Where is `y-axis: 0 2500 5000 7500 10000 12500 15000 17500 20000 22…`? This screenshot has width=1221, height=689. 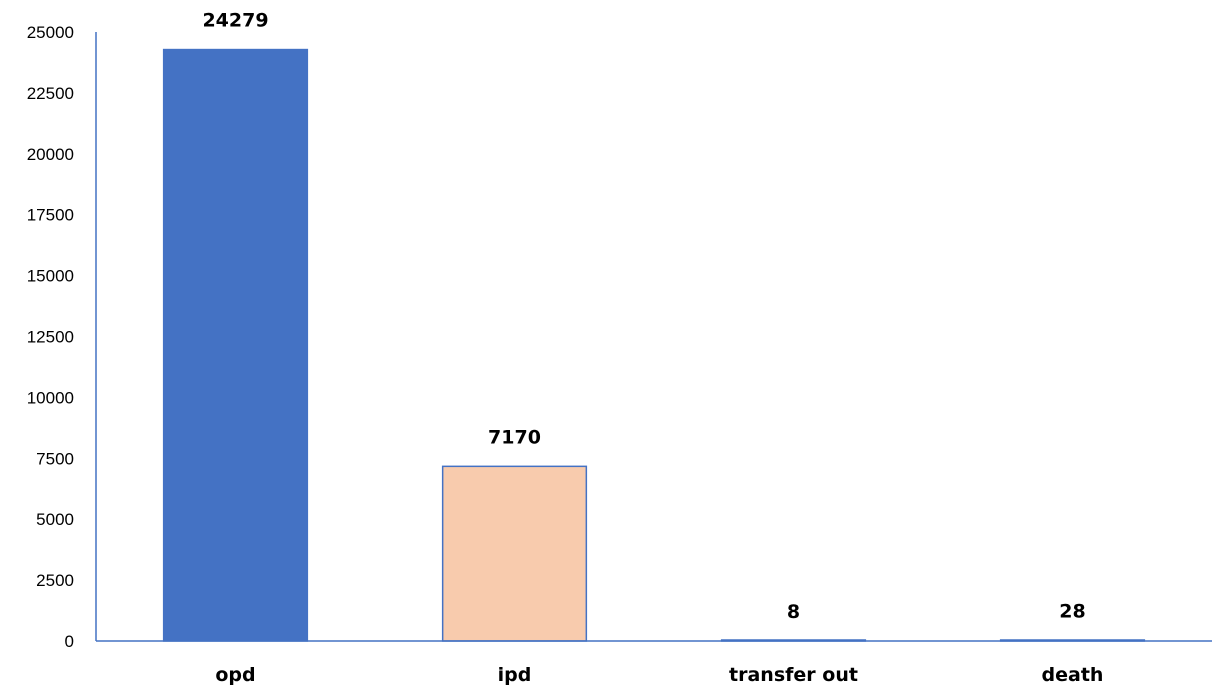
y-axis: 0 2500 5000 7500 10000 12500 15000 17500 20000 22… is located at coordinates (62, 337).